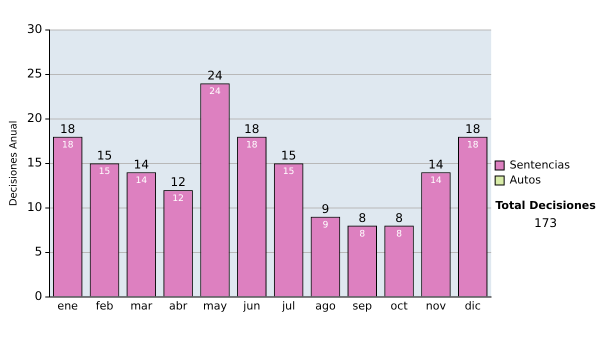  I want to click on total-label: 12, so click(178, 182).